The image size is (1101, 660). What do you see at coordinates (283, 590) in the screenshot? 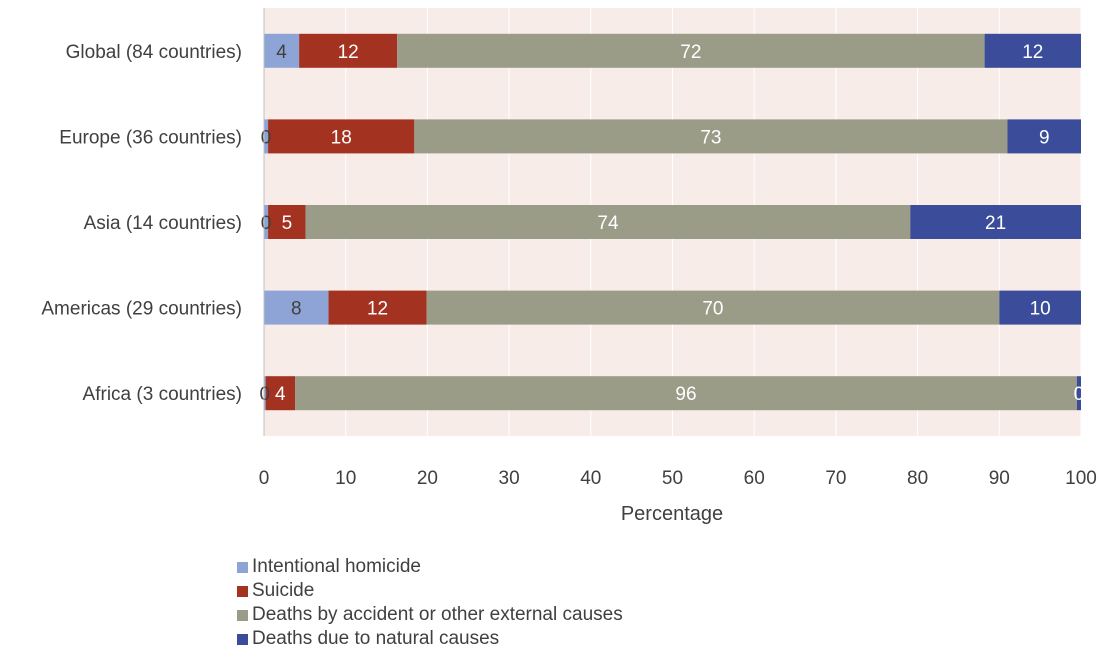
I see `legend-label: Suicide` at bounding box center [283, 590].